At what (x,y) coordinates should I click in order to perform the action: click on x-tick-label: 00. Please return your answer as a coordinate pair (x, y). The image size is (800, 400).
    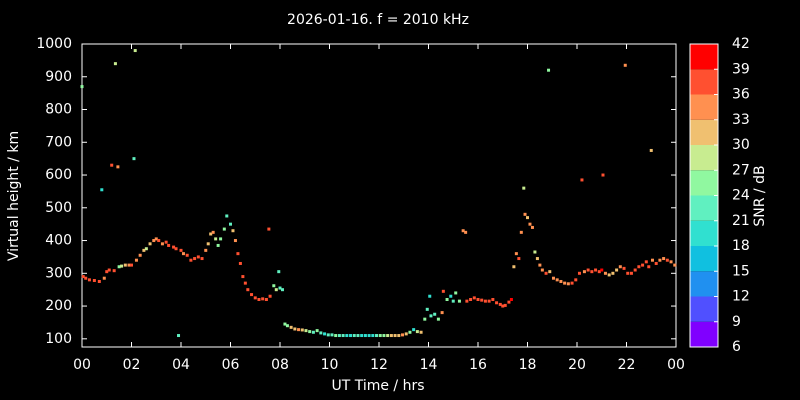
    Looking at the image, I should click on (676, 365).